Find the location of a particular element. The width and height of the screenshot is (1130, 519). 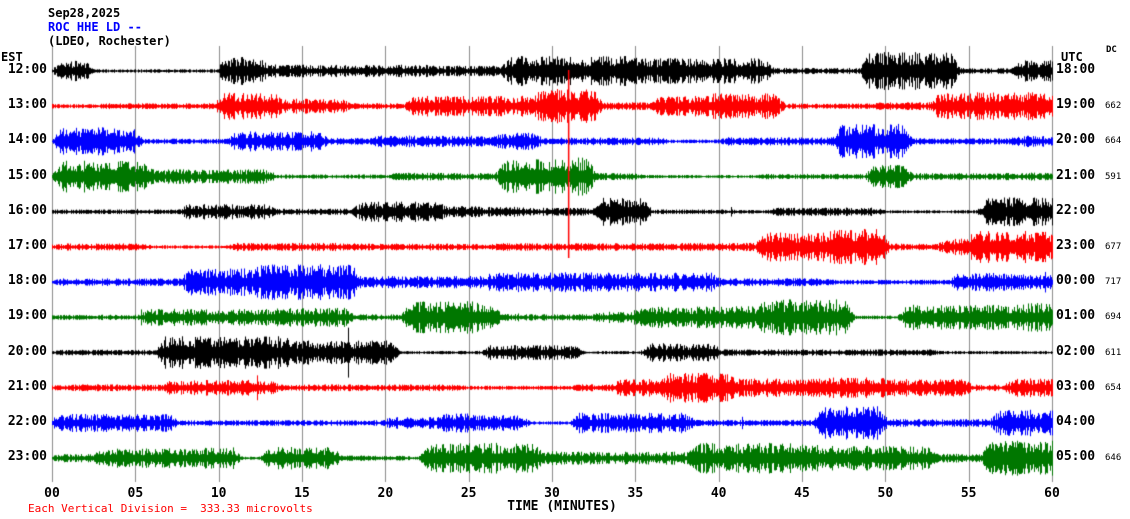

est-time-label: 21:00 is located at coordinates (27, 386).